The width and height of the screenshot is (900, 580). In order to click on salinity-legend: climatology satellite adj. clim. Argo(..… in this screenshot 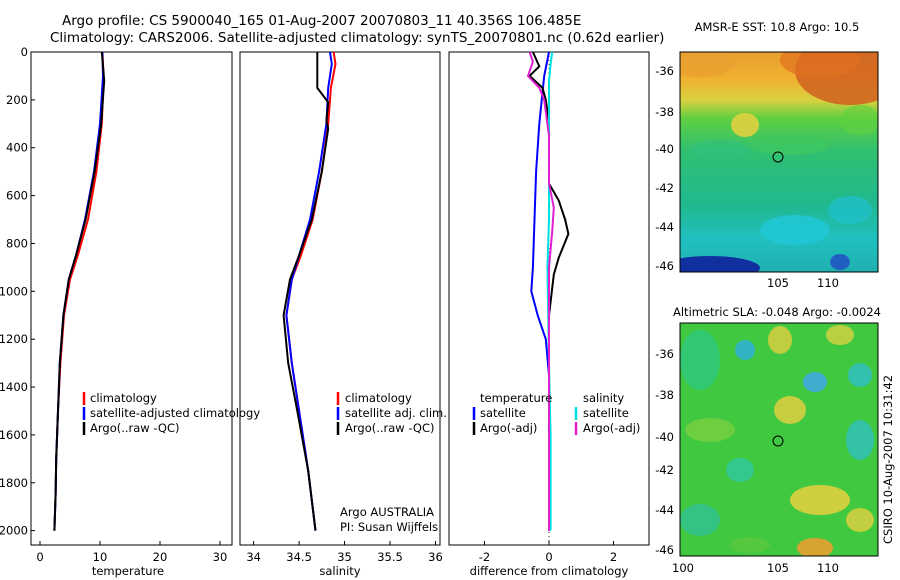, I will do `click(391, 413)`.